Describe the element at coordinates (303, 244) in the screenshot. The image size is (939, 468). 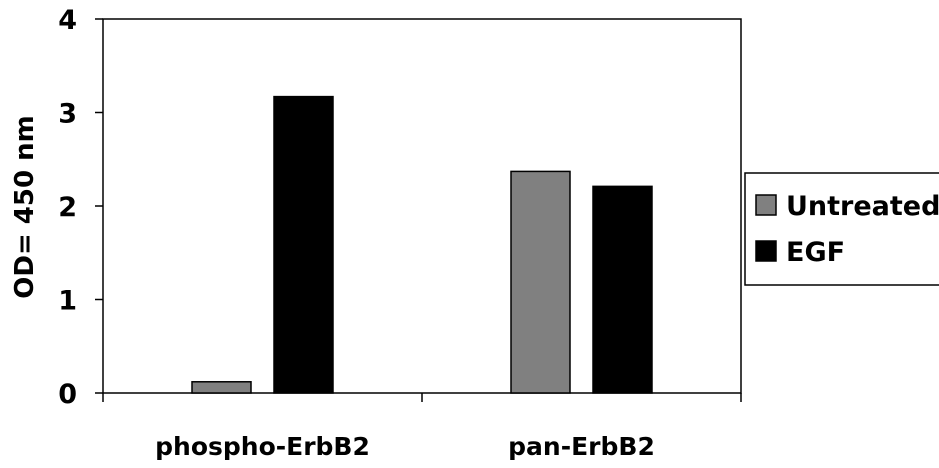
I see `bar-egf-phospho-erbb2` at that location.